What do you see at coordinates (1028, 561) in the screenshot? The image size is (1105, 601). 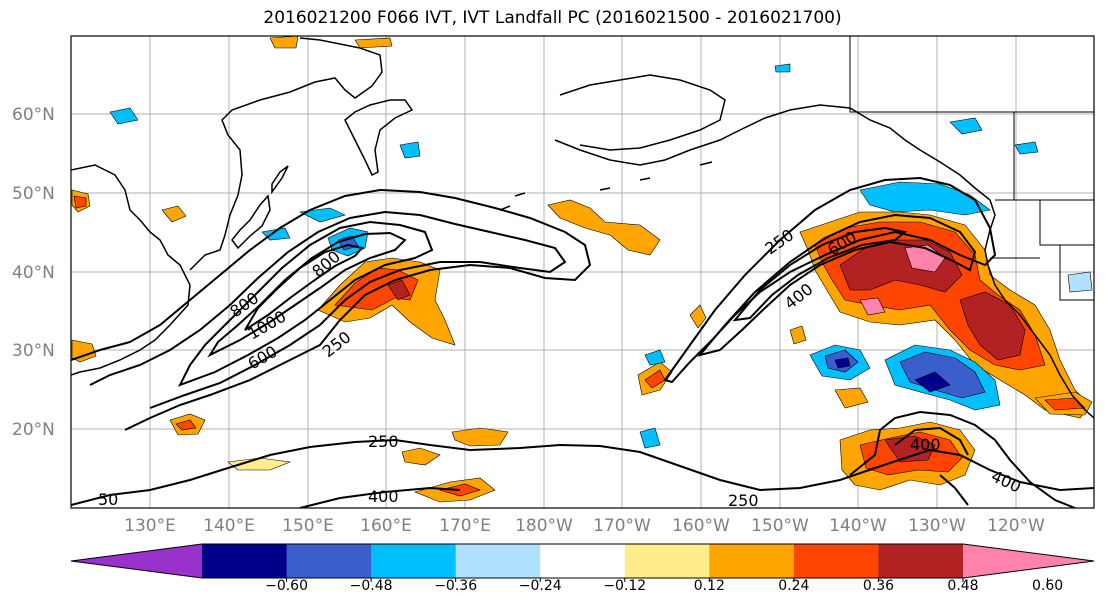 I see `colorbar-extend-max` at bounding box center [1028, 561].